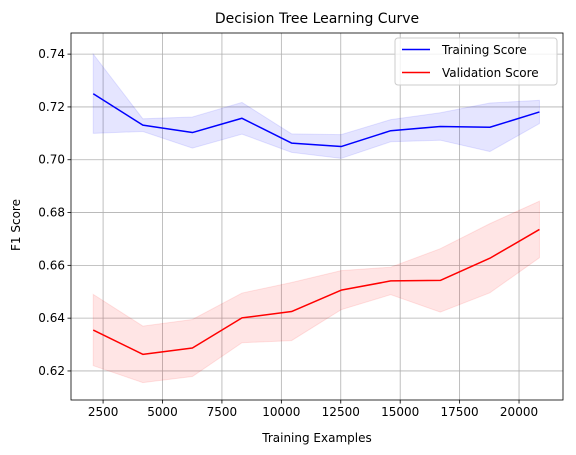  What do you see at coordinates (281, 412) in the screenshot?
I see `x-tick-label: 10000` at bounding box center [281, 412].